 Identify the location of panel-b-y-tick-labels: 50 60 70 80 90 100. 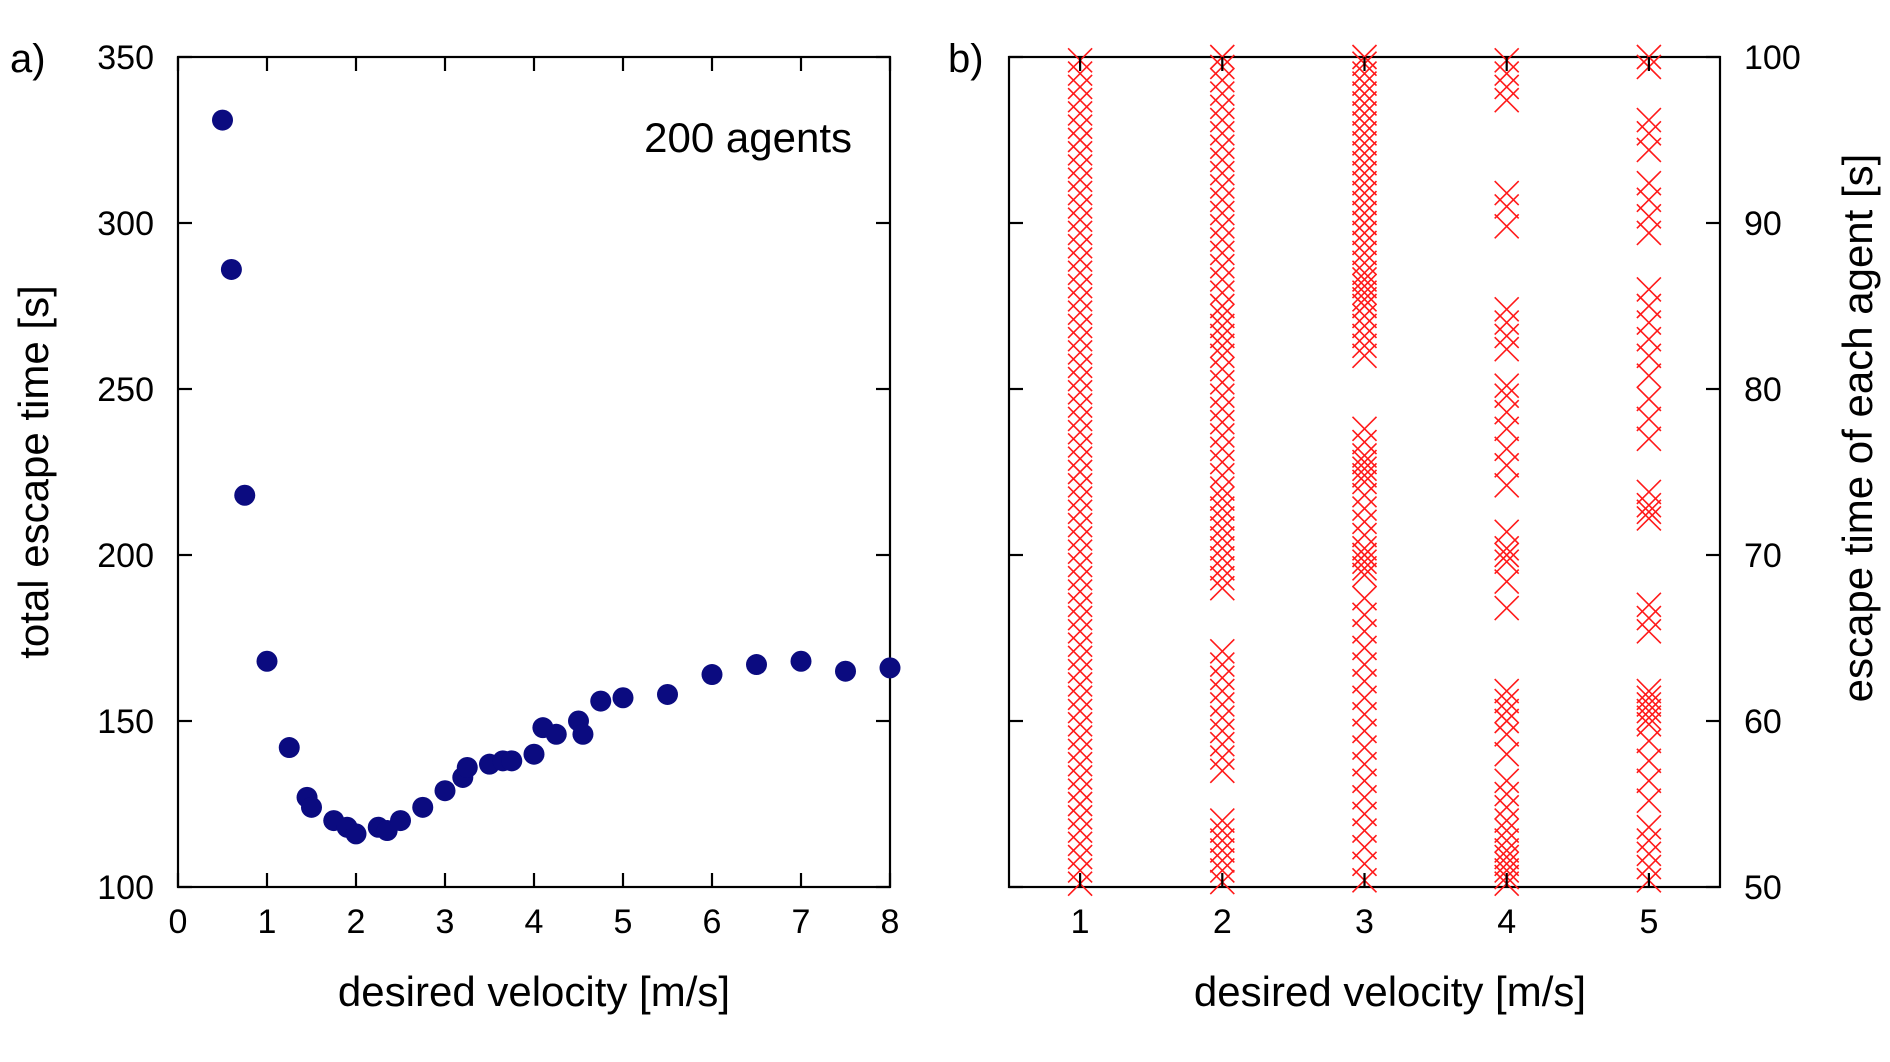
(1772, 473).